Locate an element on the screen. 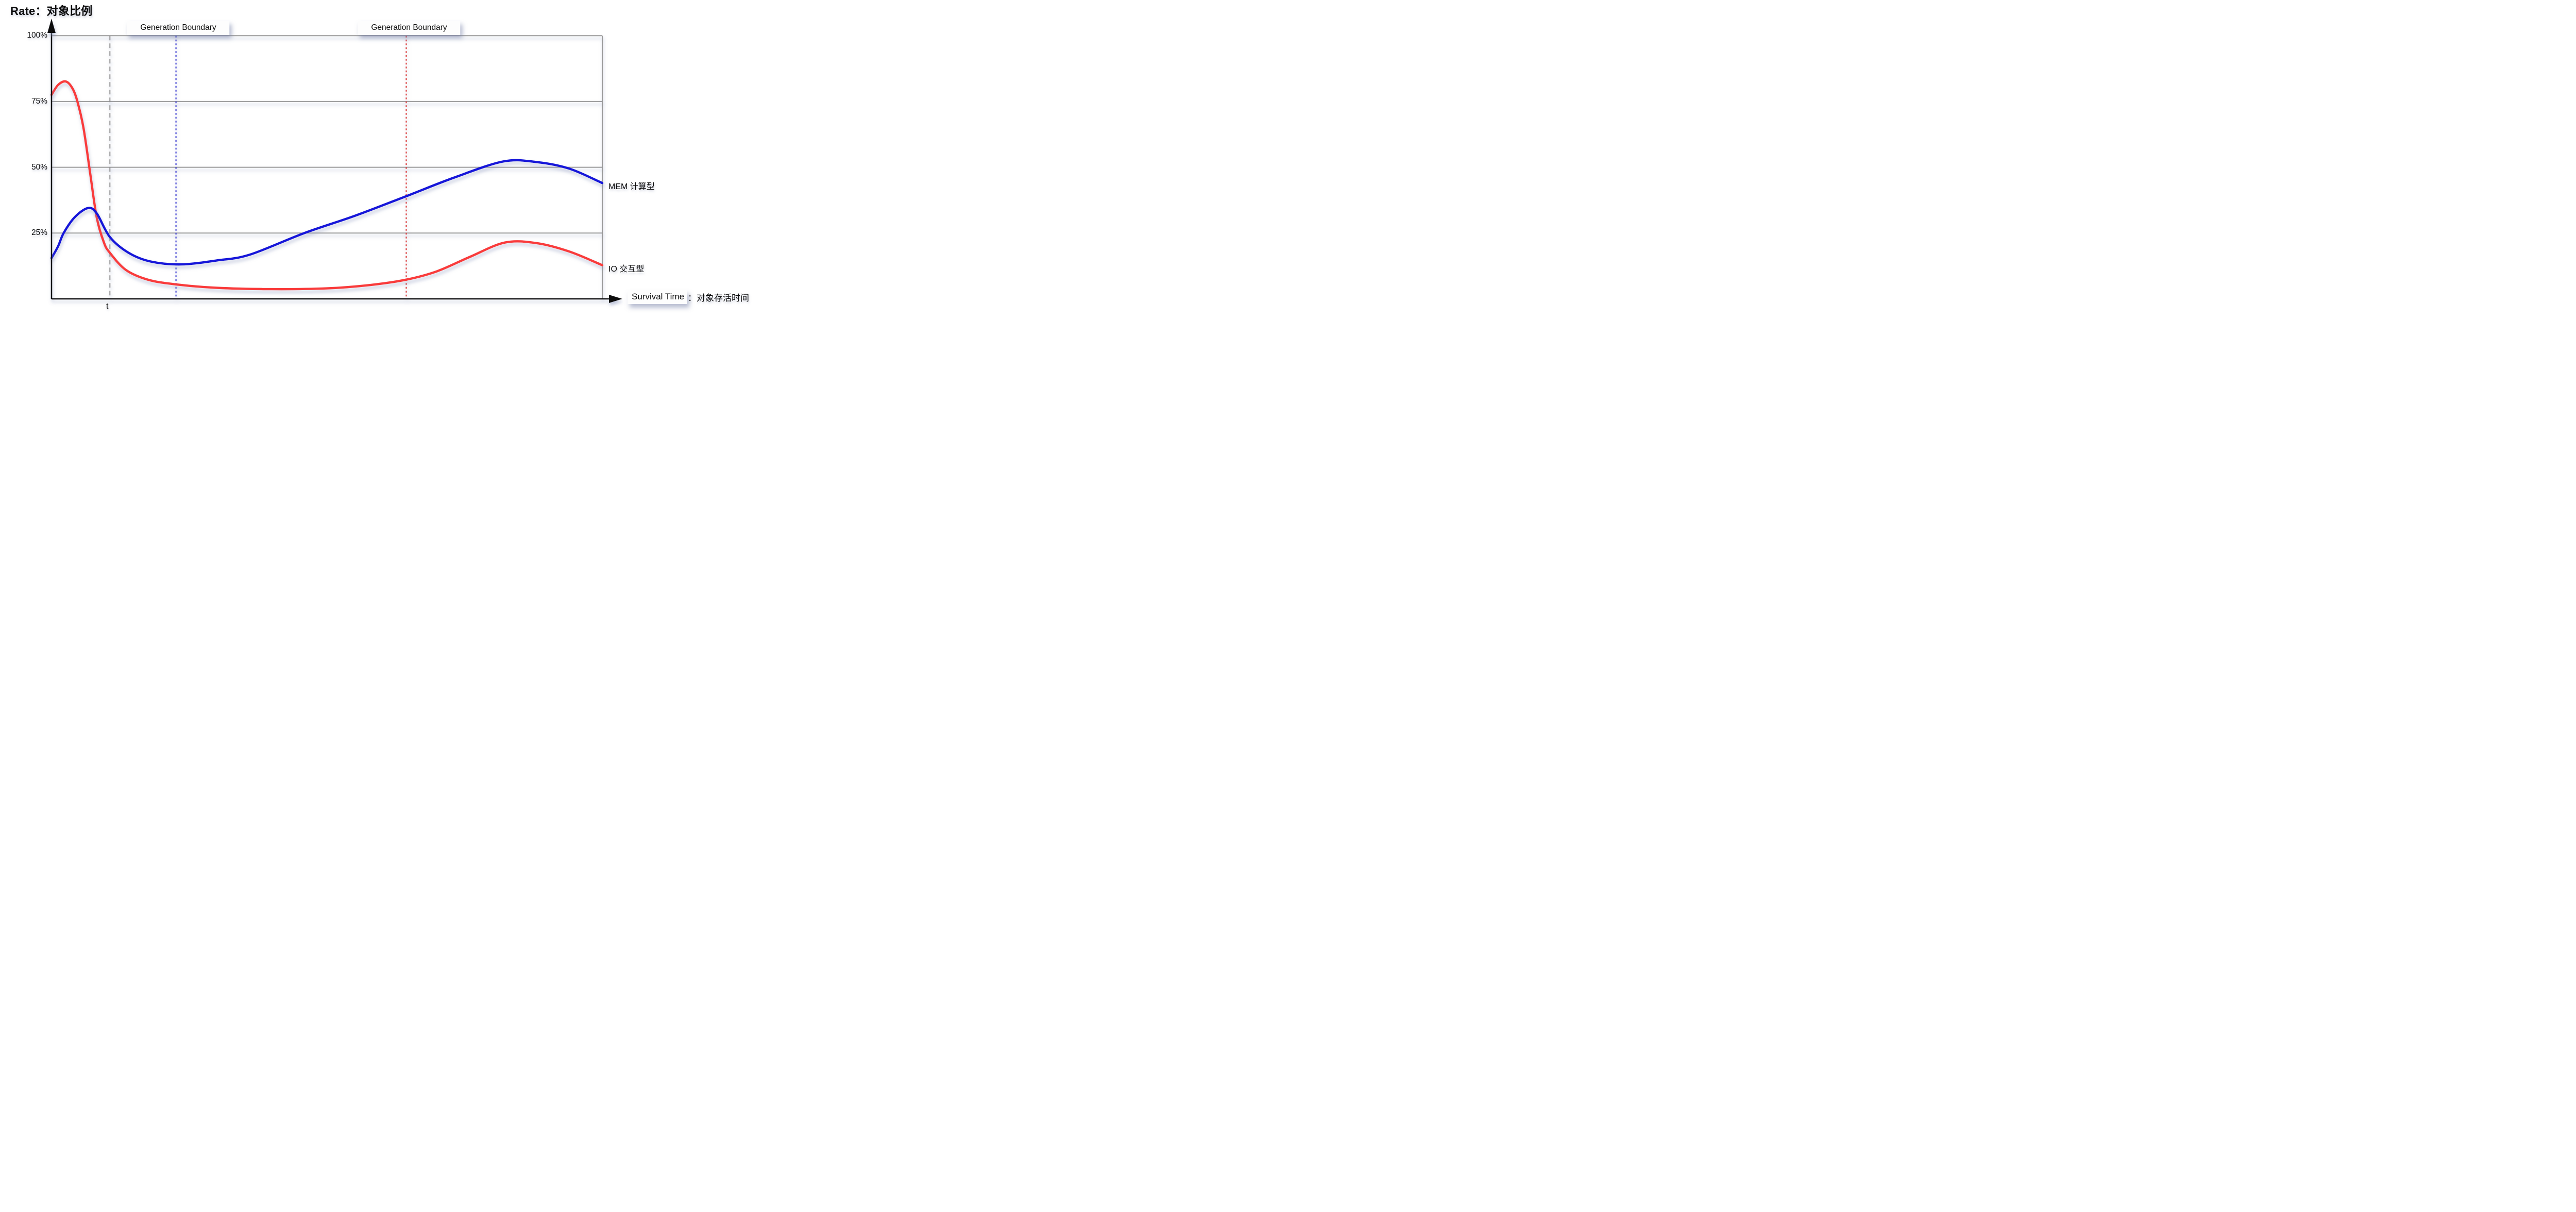 This screenshot has height=1212, width=2576. x-axis-label: Survival Time ：对象存活时间 is located at coordinates (688, 297).